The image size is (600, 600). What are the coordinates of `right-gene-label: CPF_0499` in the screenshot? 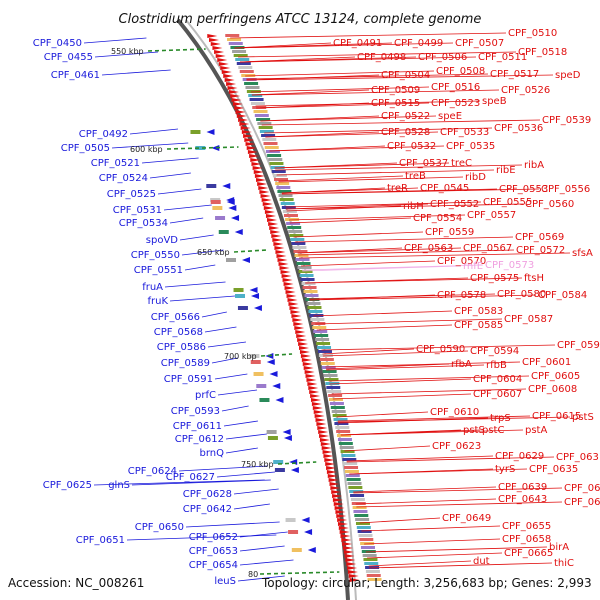 It's located at (418, 43).